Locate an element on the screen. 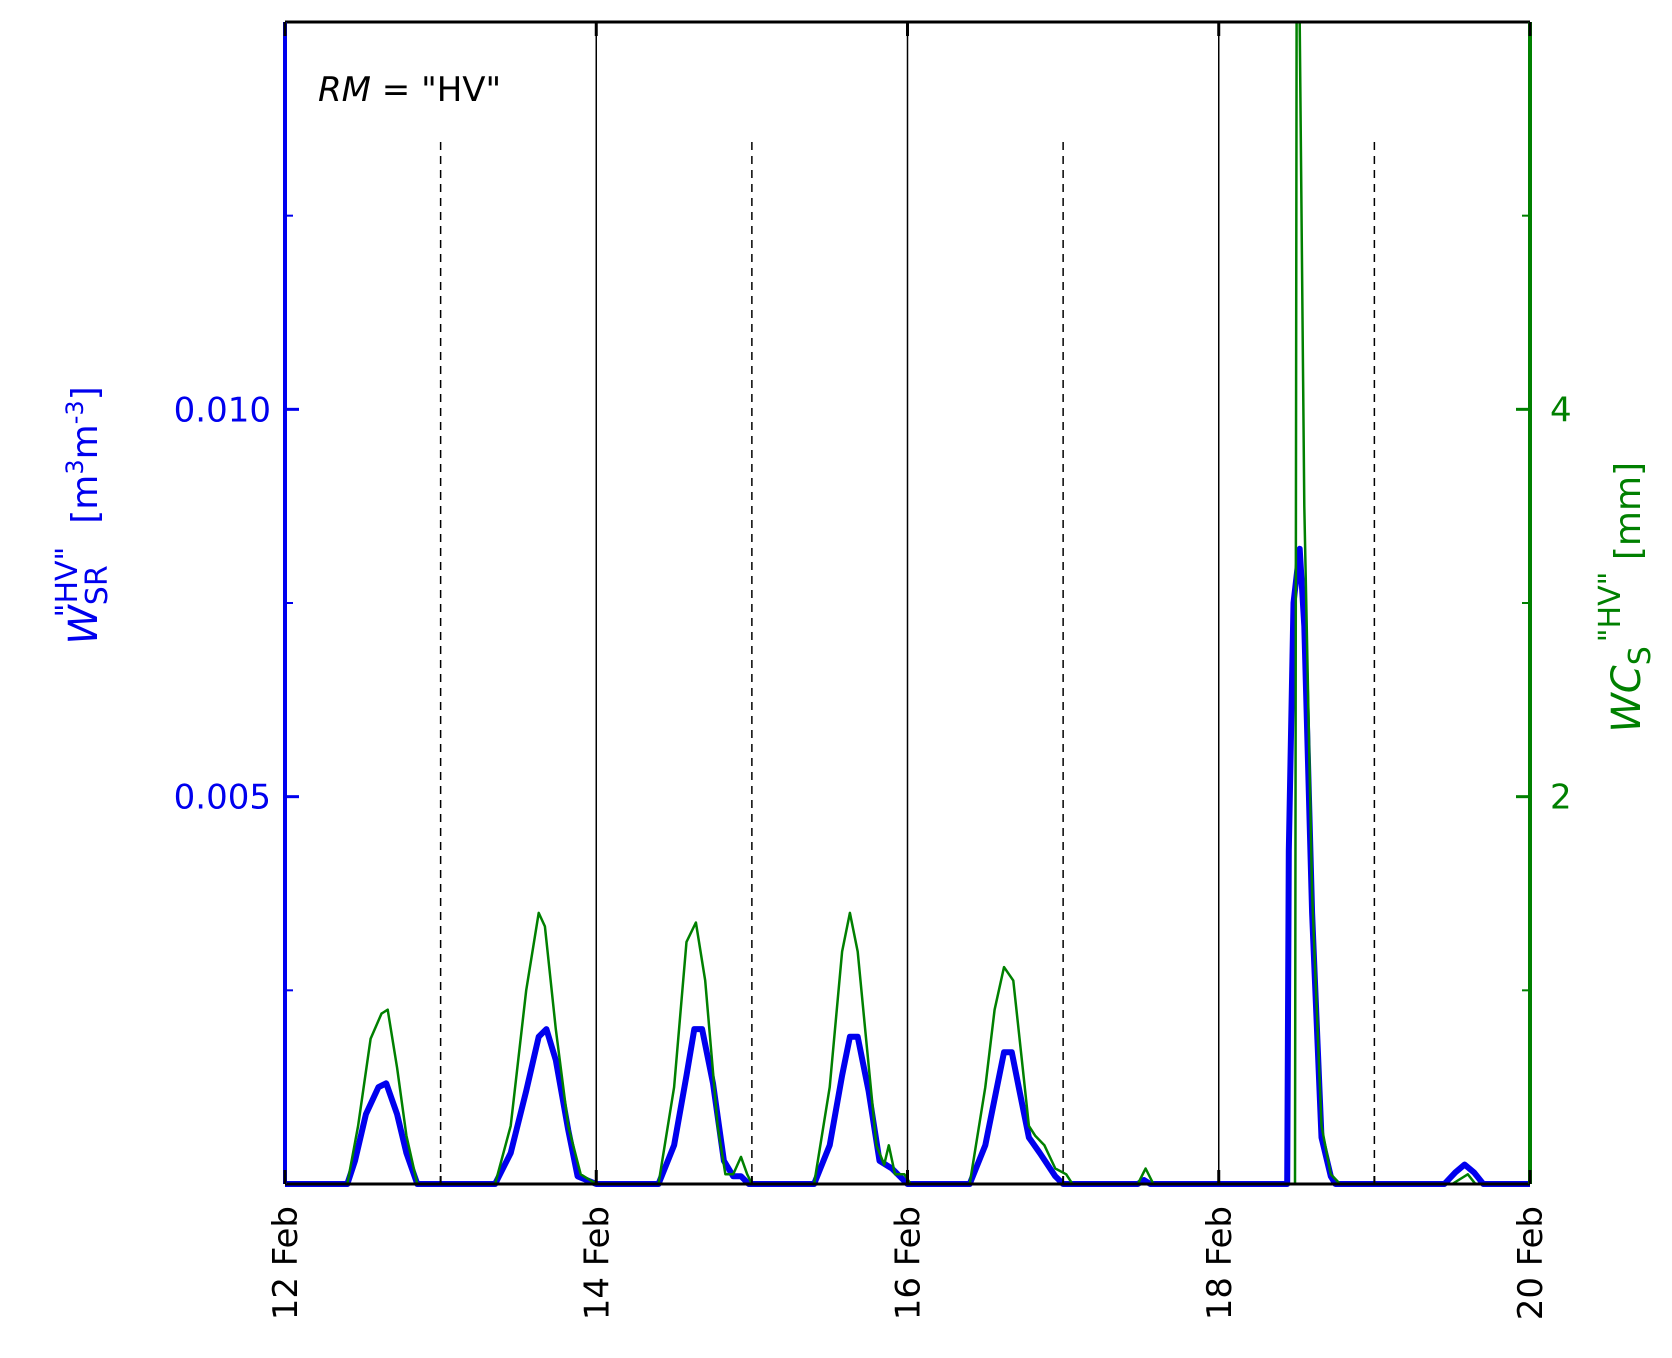  y-left-label-main: W is located at coordinates (84, 624).